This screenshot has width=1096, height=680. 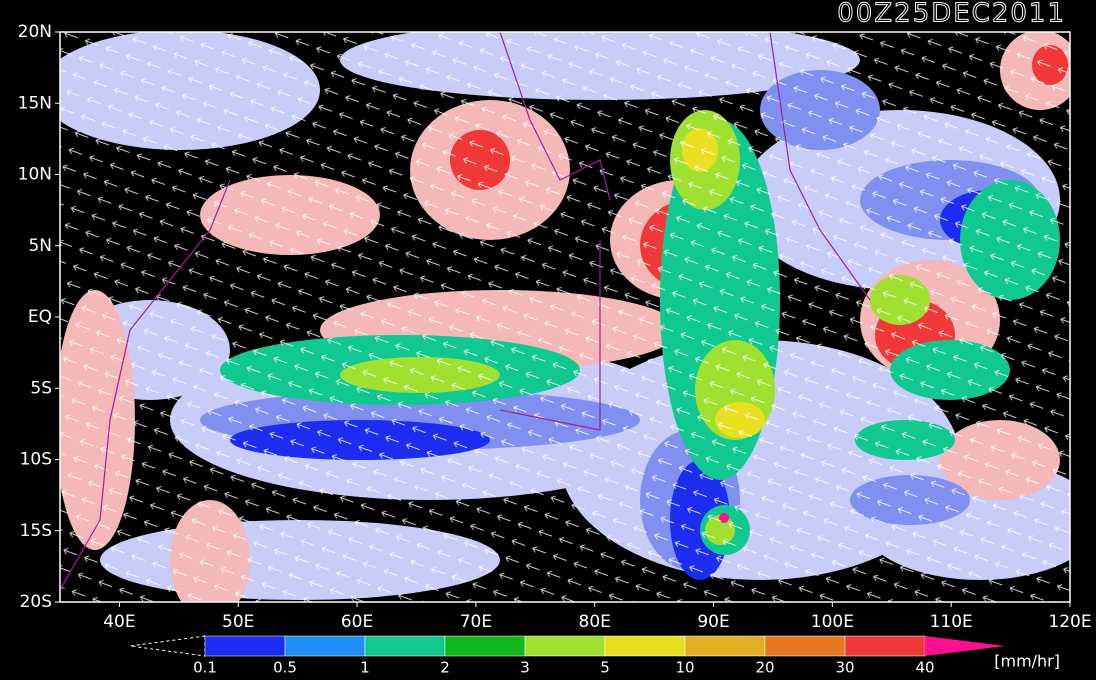 What do you see at coordinates (35, 32) in the screenshot?
I see `lat-label: 20N` at bounding box center [35, 32].